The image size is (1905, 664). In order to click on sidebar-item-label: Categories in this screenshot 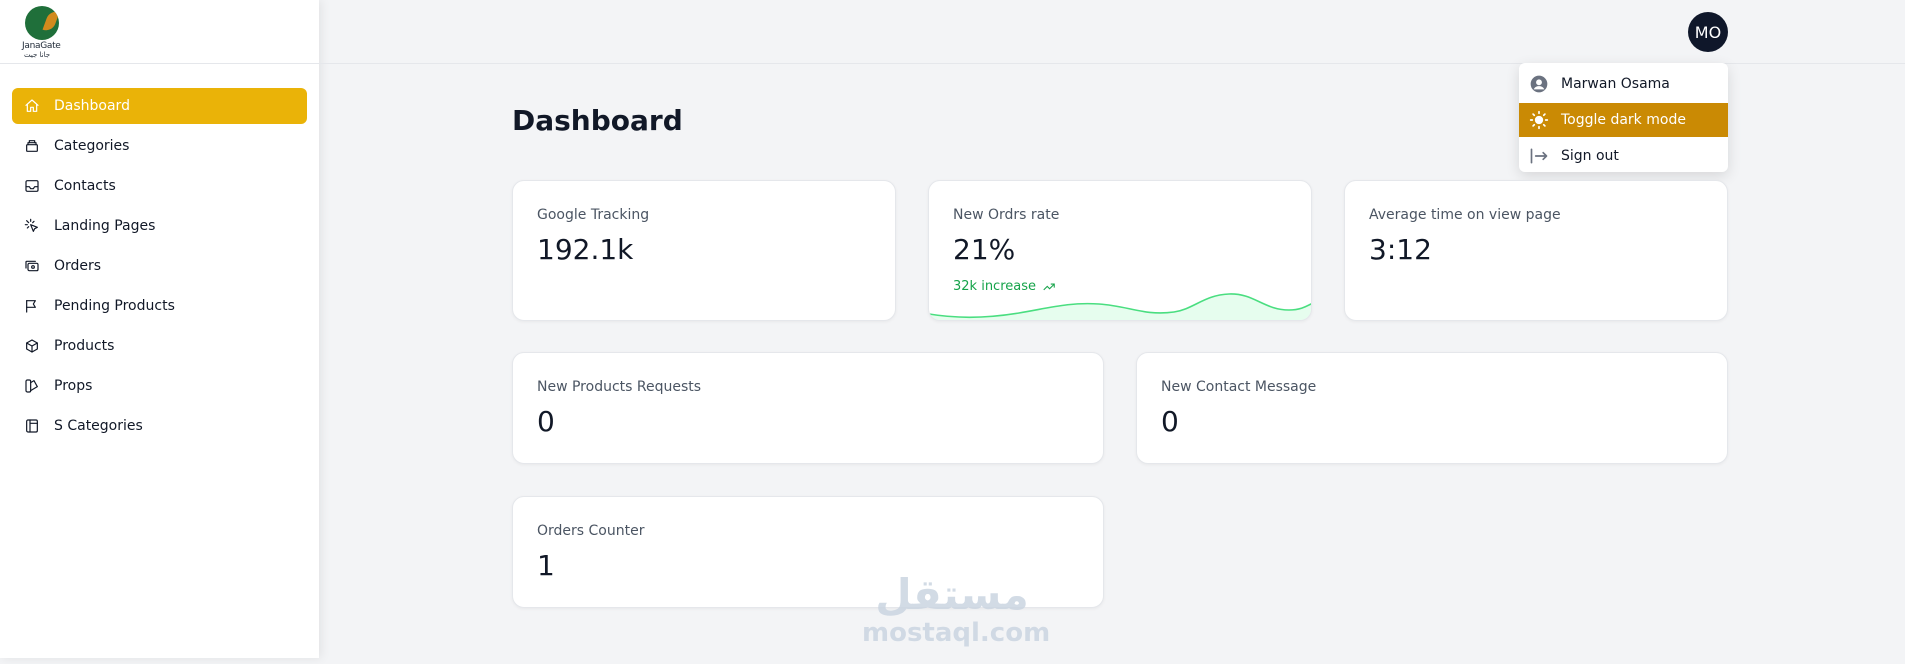, I will do `click(92, 146)`.